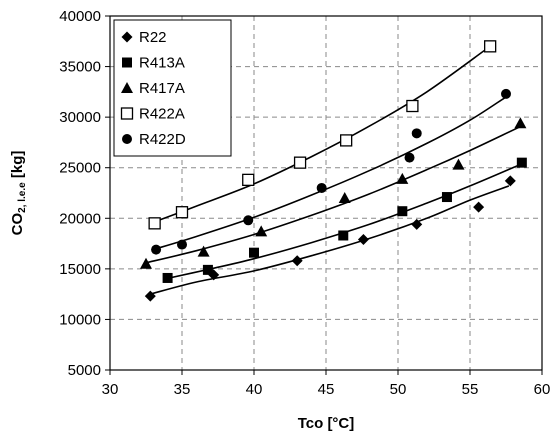  Describe the element at coordinates (162, 114) in the screenshot. I see `legend-label-r422a: R422A` at that location.